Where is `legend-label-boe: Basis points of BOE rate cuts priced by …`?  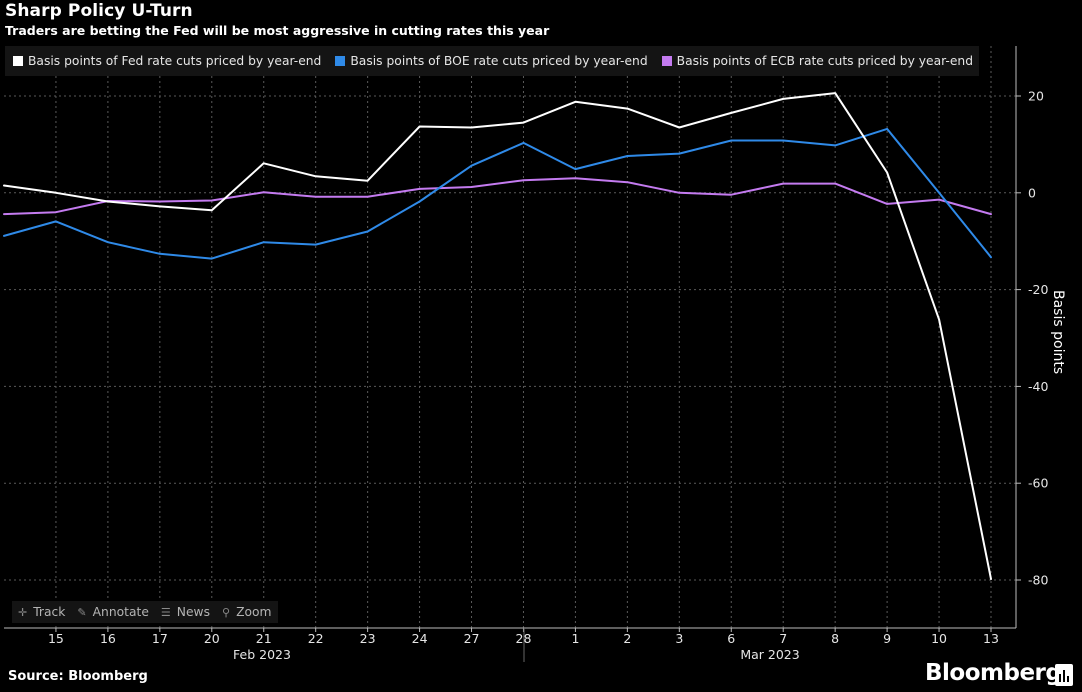 legend-label-boe: Basis points of BOE rate cuts priced by … is located at coordinates (499, 61).